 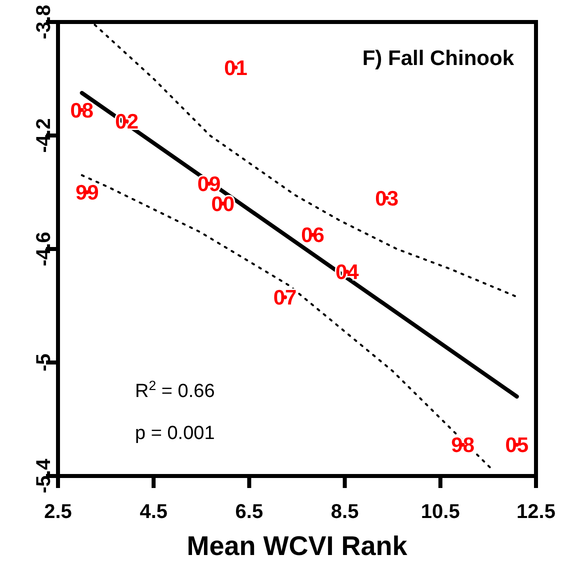 What do you see at coordinates (87, 193) in the screenshot?
I see `annotation: 99` at bounding box center [87, 193].